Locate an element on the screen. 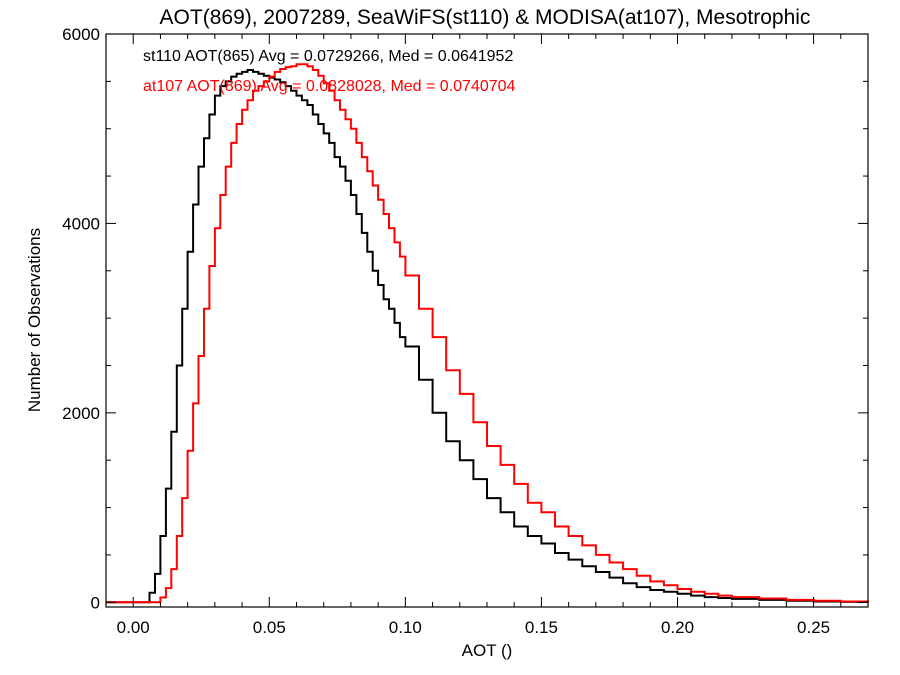 Image resolution: width=900 pixels, height=675 pixels. y-tick-label: 4000 is located at coordinates (81, 223).